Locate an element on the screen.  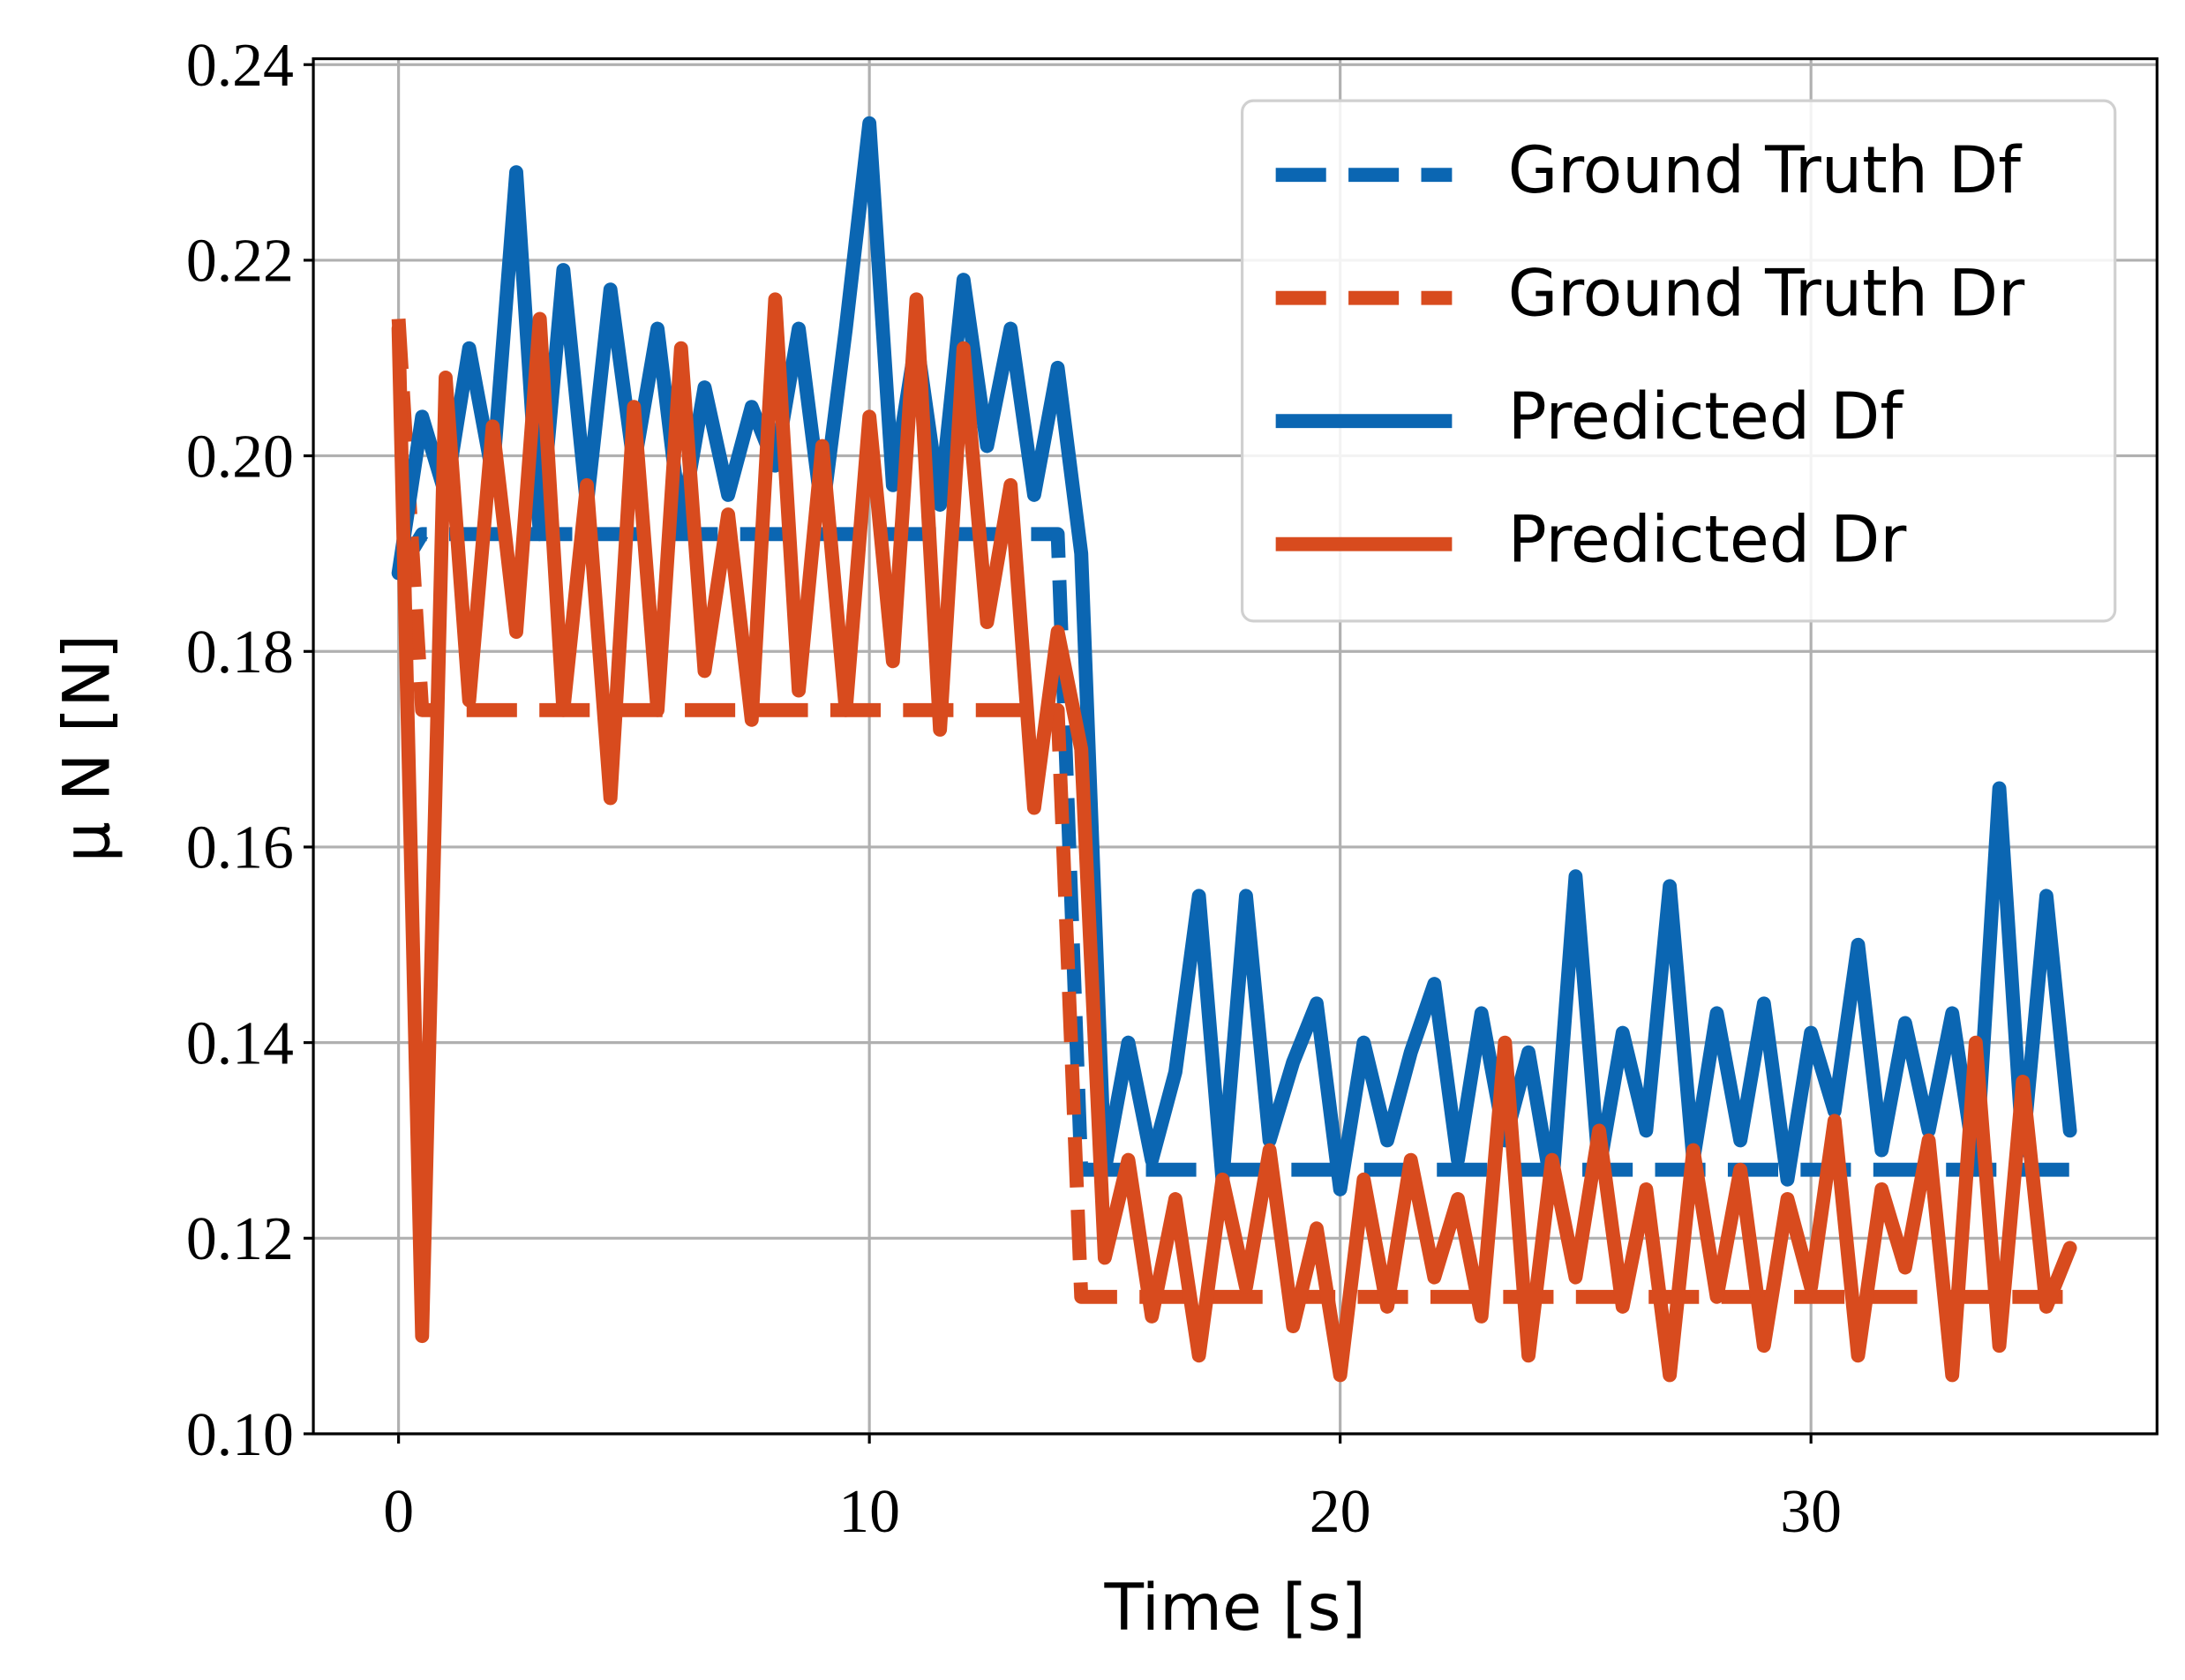
y-tick-label: 0.14 is located at coordinates (240, 1043).